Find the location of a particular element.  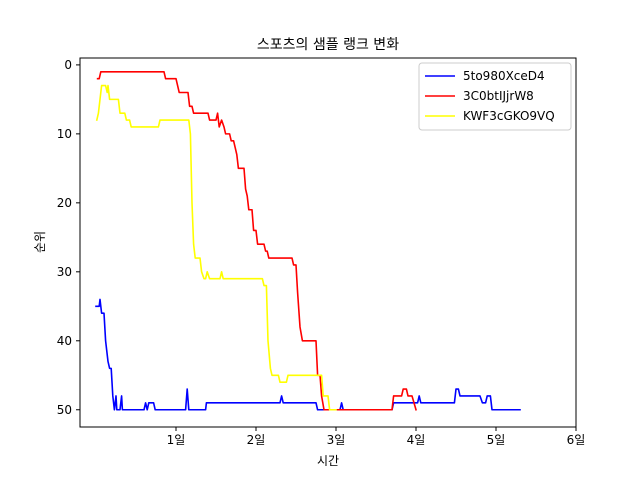

legend-frame is located at coordinates (495, 96).